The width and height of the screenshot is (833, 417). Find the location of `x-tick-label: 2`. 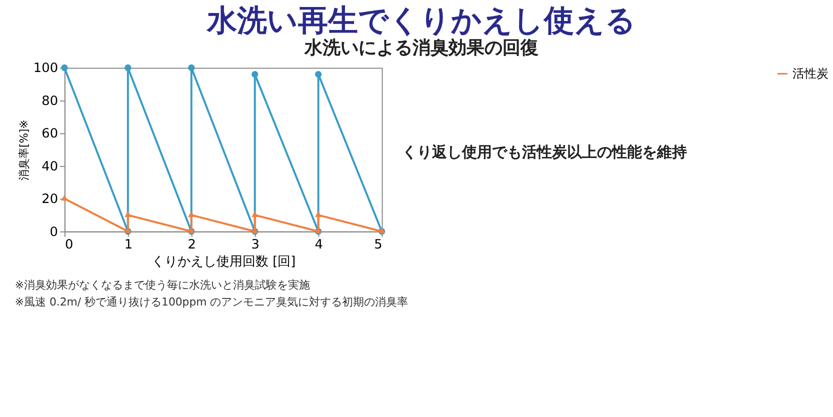

x-tick-label: 2 is located at coordinates (192, 245).